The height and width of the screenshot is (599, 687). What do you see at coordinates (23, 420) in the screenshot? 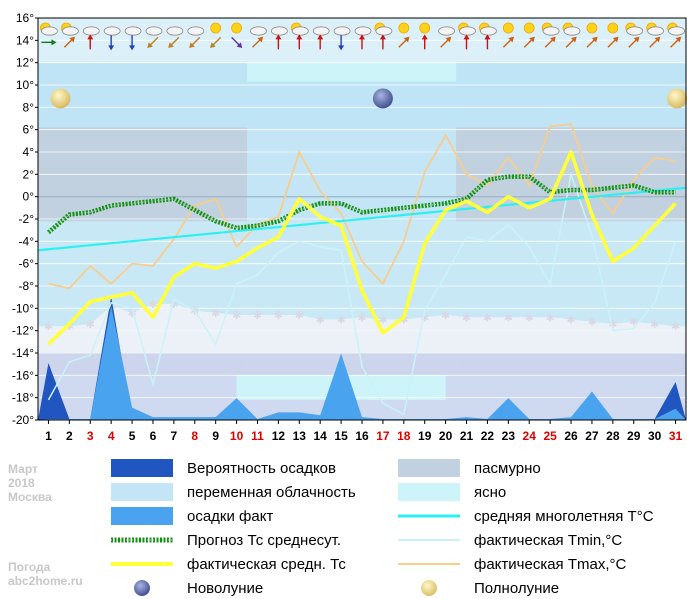
I see `y-tick-label: -20°` at bounding box center [23, 420].